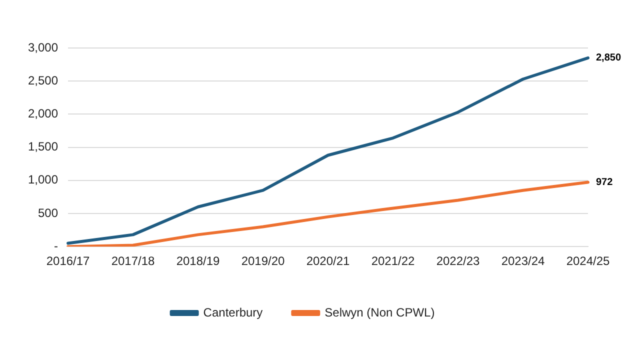  I want to click on x-tick-label: 2019/20, so click(263, 261).